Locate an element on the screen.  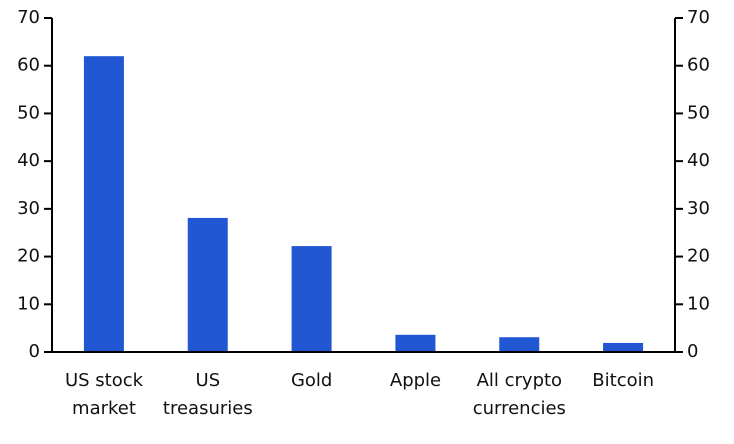
y-tick-label: 60 is located at coordinates (28, 65).